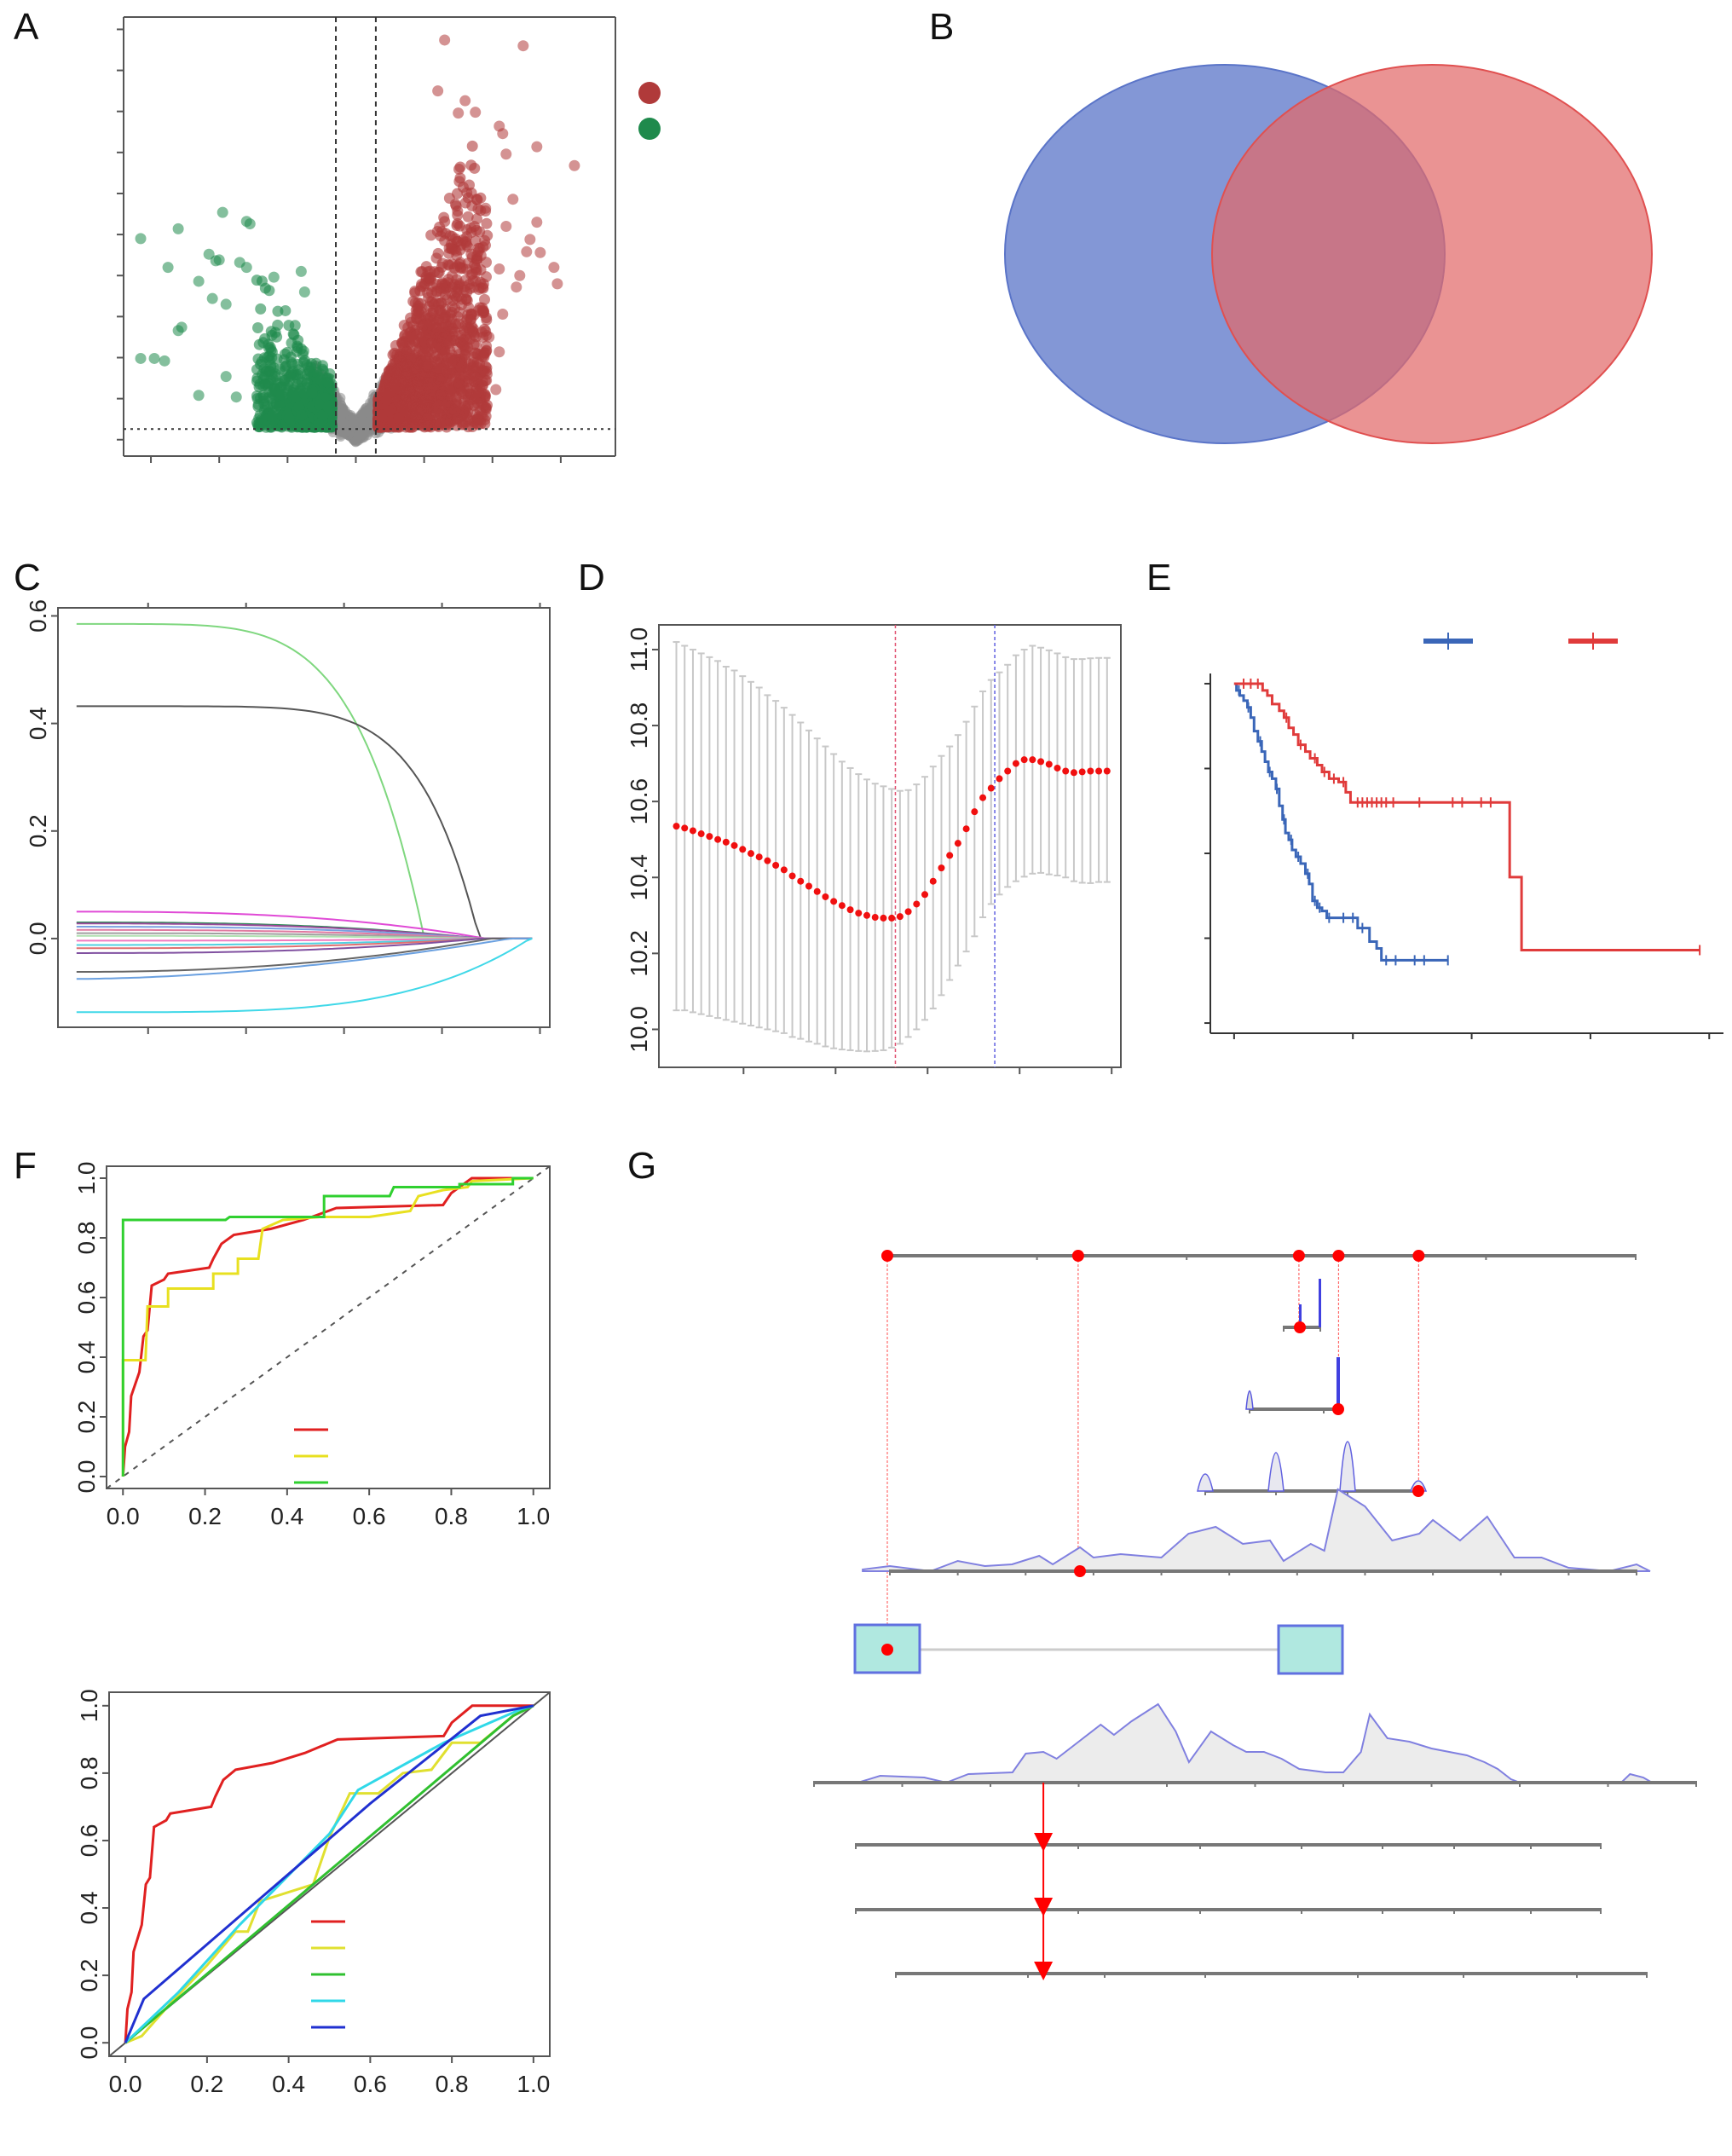  What do you see at coordinates (1300, 1327) in the screenshot?
I see `grade-selected-marker` at bounding box center [1300, 1327].